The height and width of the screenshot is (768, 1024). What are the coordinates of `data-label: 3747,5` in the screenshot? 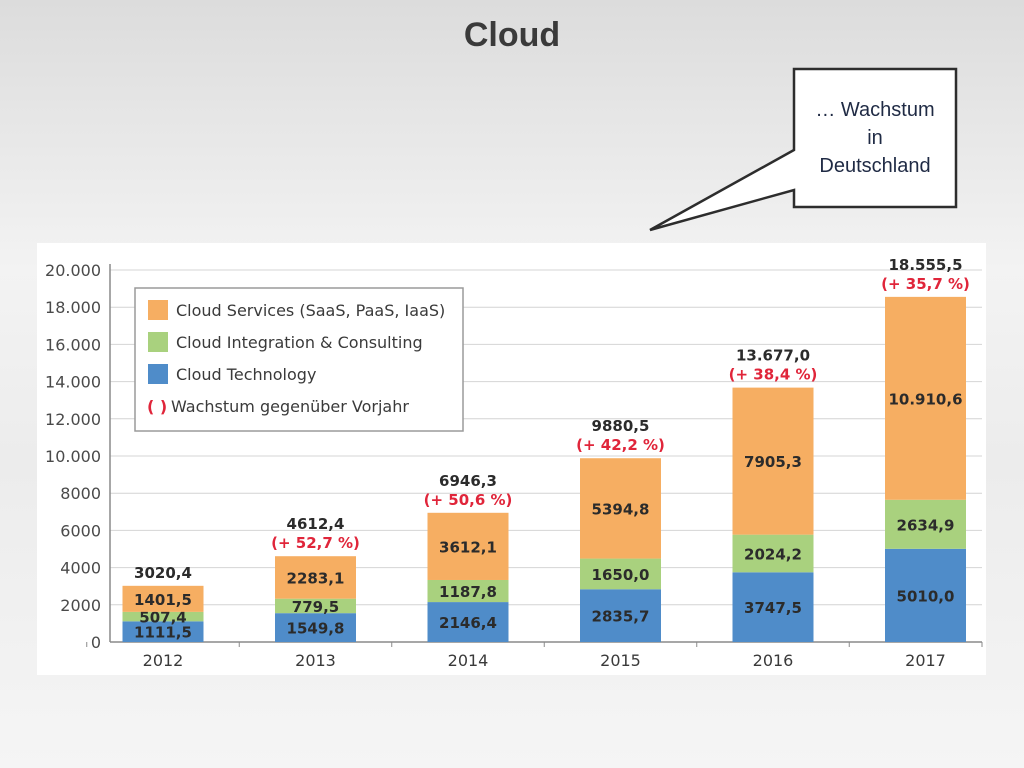 It's located at (773, 608).